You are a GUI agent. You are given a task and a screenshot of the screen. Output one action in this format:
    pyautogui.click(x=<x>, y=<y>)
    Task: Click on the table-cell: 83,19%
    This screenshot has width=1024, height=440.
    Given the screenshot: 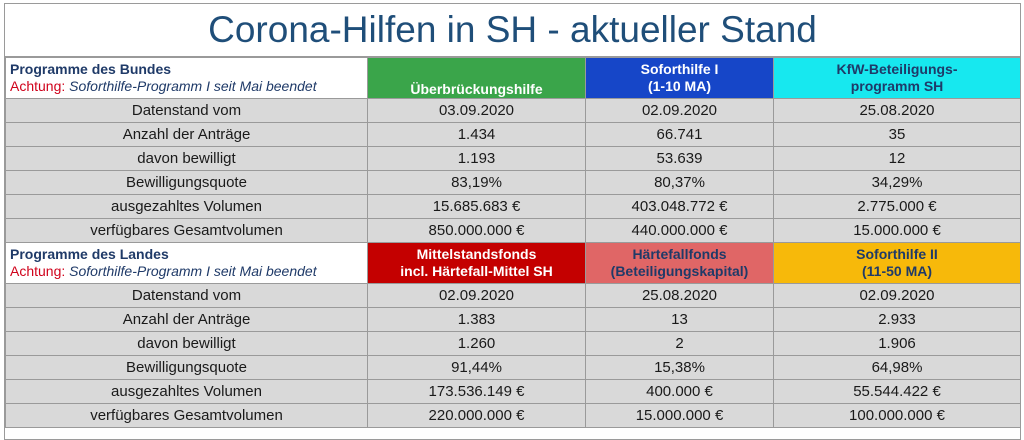 What is the action you would take?
    pyautogui.click(x=476, y=182)
    